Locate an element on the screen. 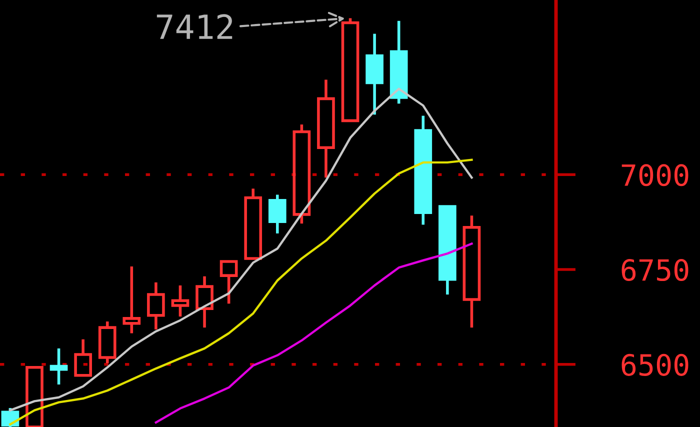 The height and width of the screenshot is (427, 700). y-tick-label: 6500 is located at coordinates (655, 365).